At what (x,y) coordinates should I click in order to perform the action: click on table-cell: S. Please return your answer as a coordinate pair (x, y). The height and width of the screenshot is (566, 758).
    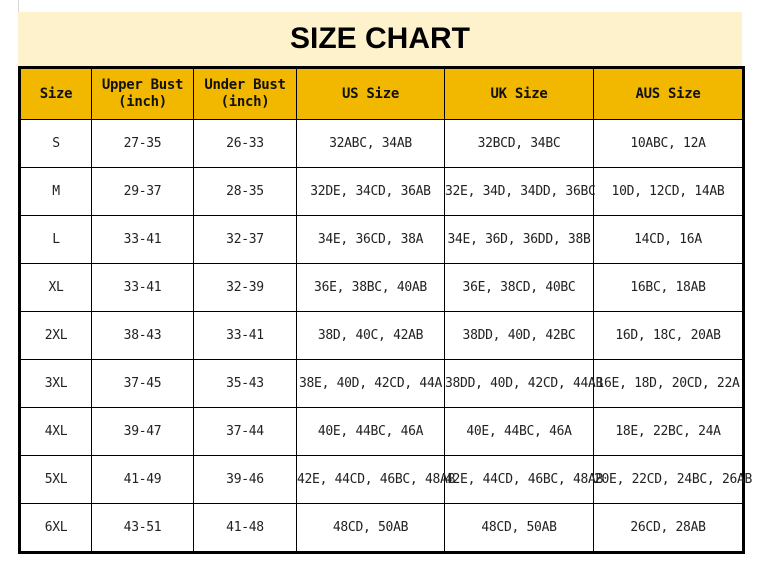
    Looking at the image, I should click on (55, 143).